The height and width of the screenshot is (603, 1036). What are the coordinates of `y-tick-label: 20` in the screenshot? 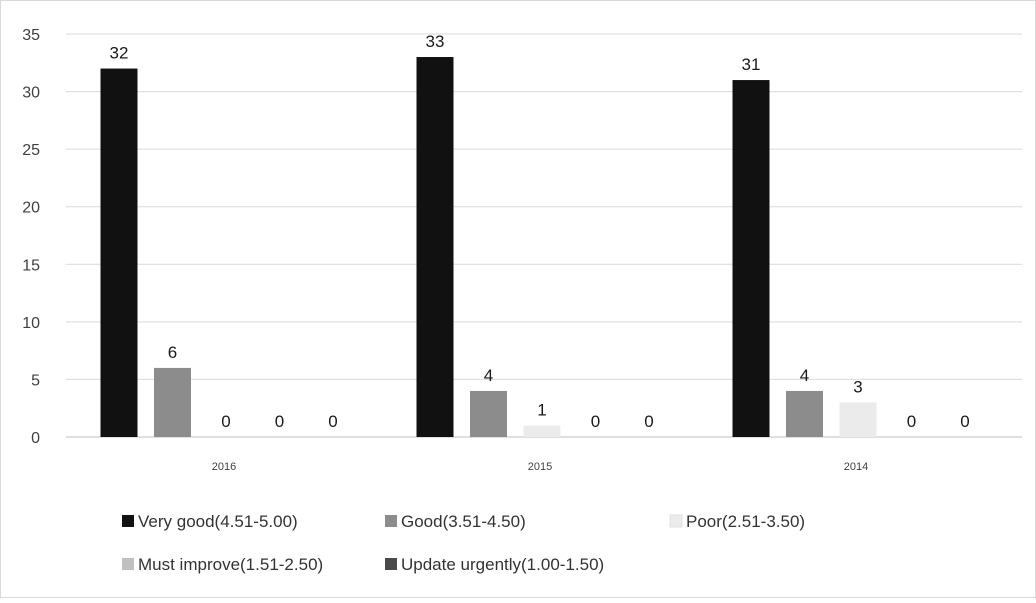 It's located at (31, 208).